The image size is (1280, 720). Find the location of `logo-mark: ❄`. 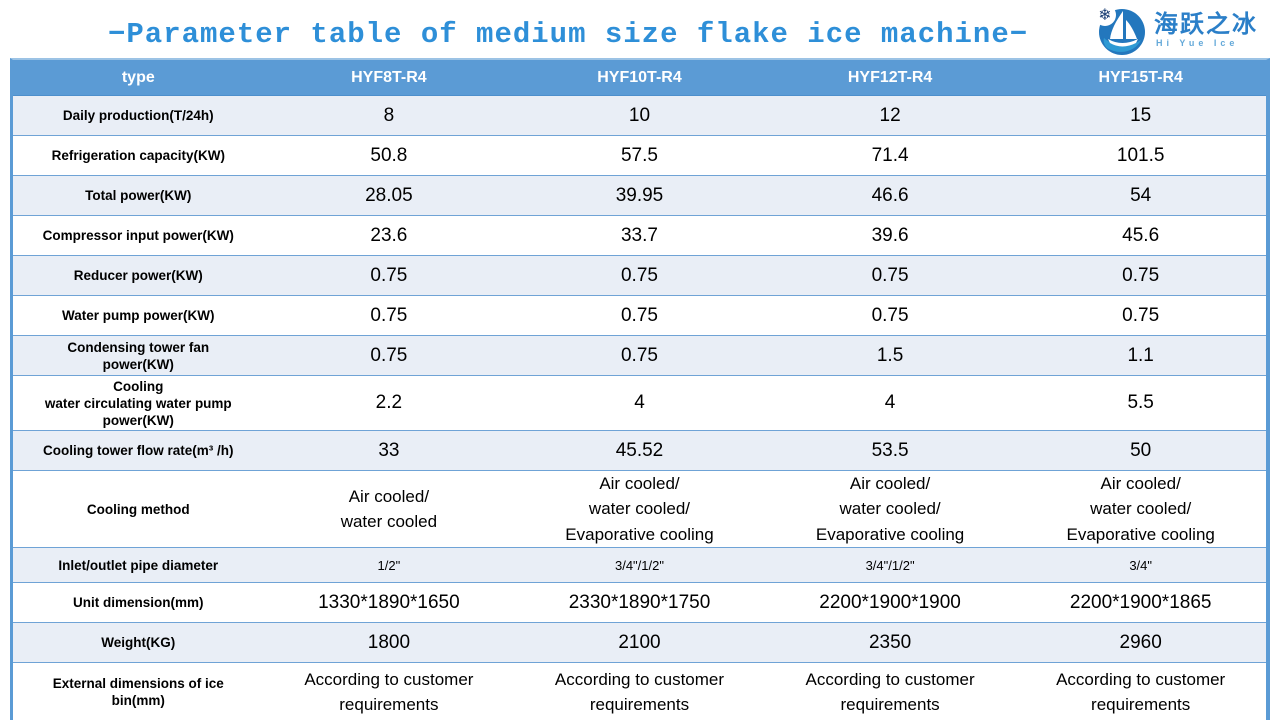

logo-mark: ❄ is located at coordinates (1120, 30).